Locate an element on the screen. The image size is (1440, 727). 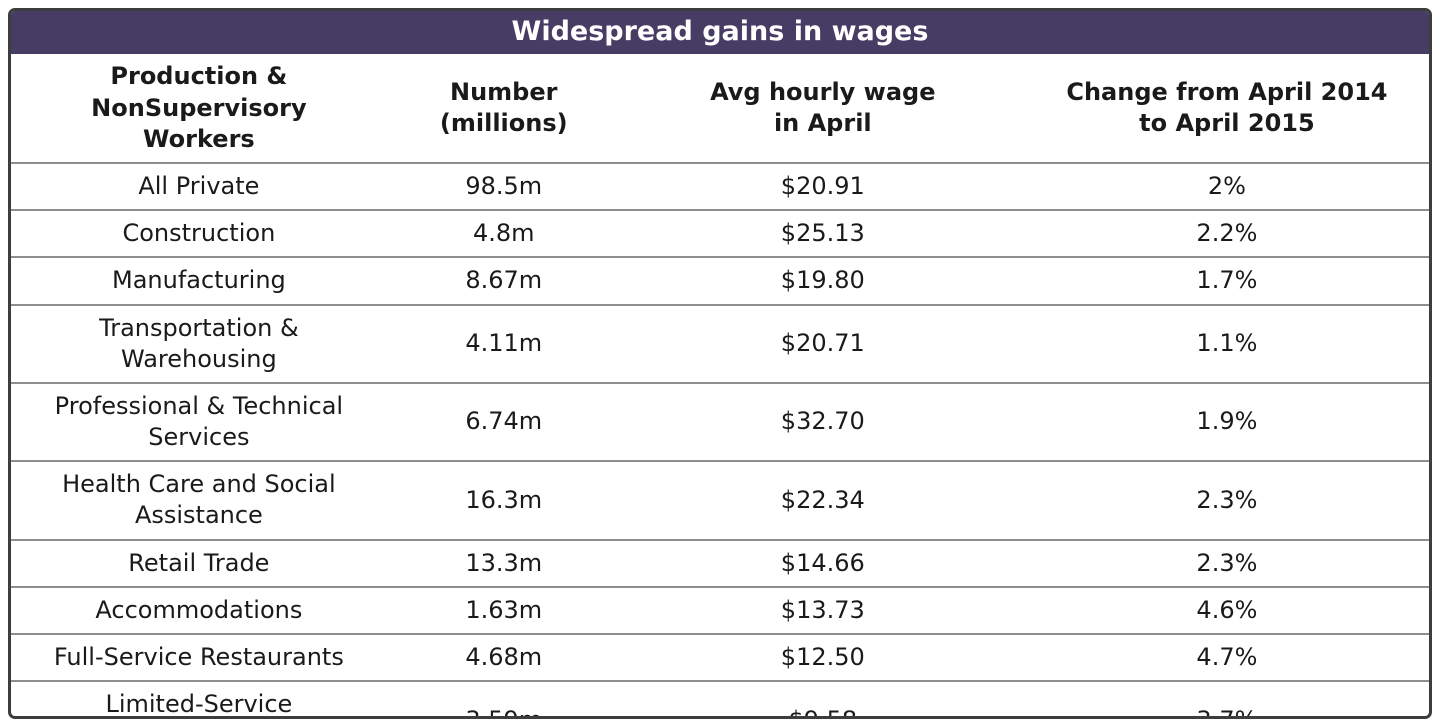
cell-change: 2.2% is located at coordinates (1227, 233).